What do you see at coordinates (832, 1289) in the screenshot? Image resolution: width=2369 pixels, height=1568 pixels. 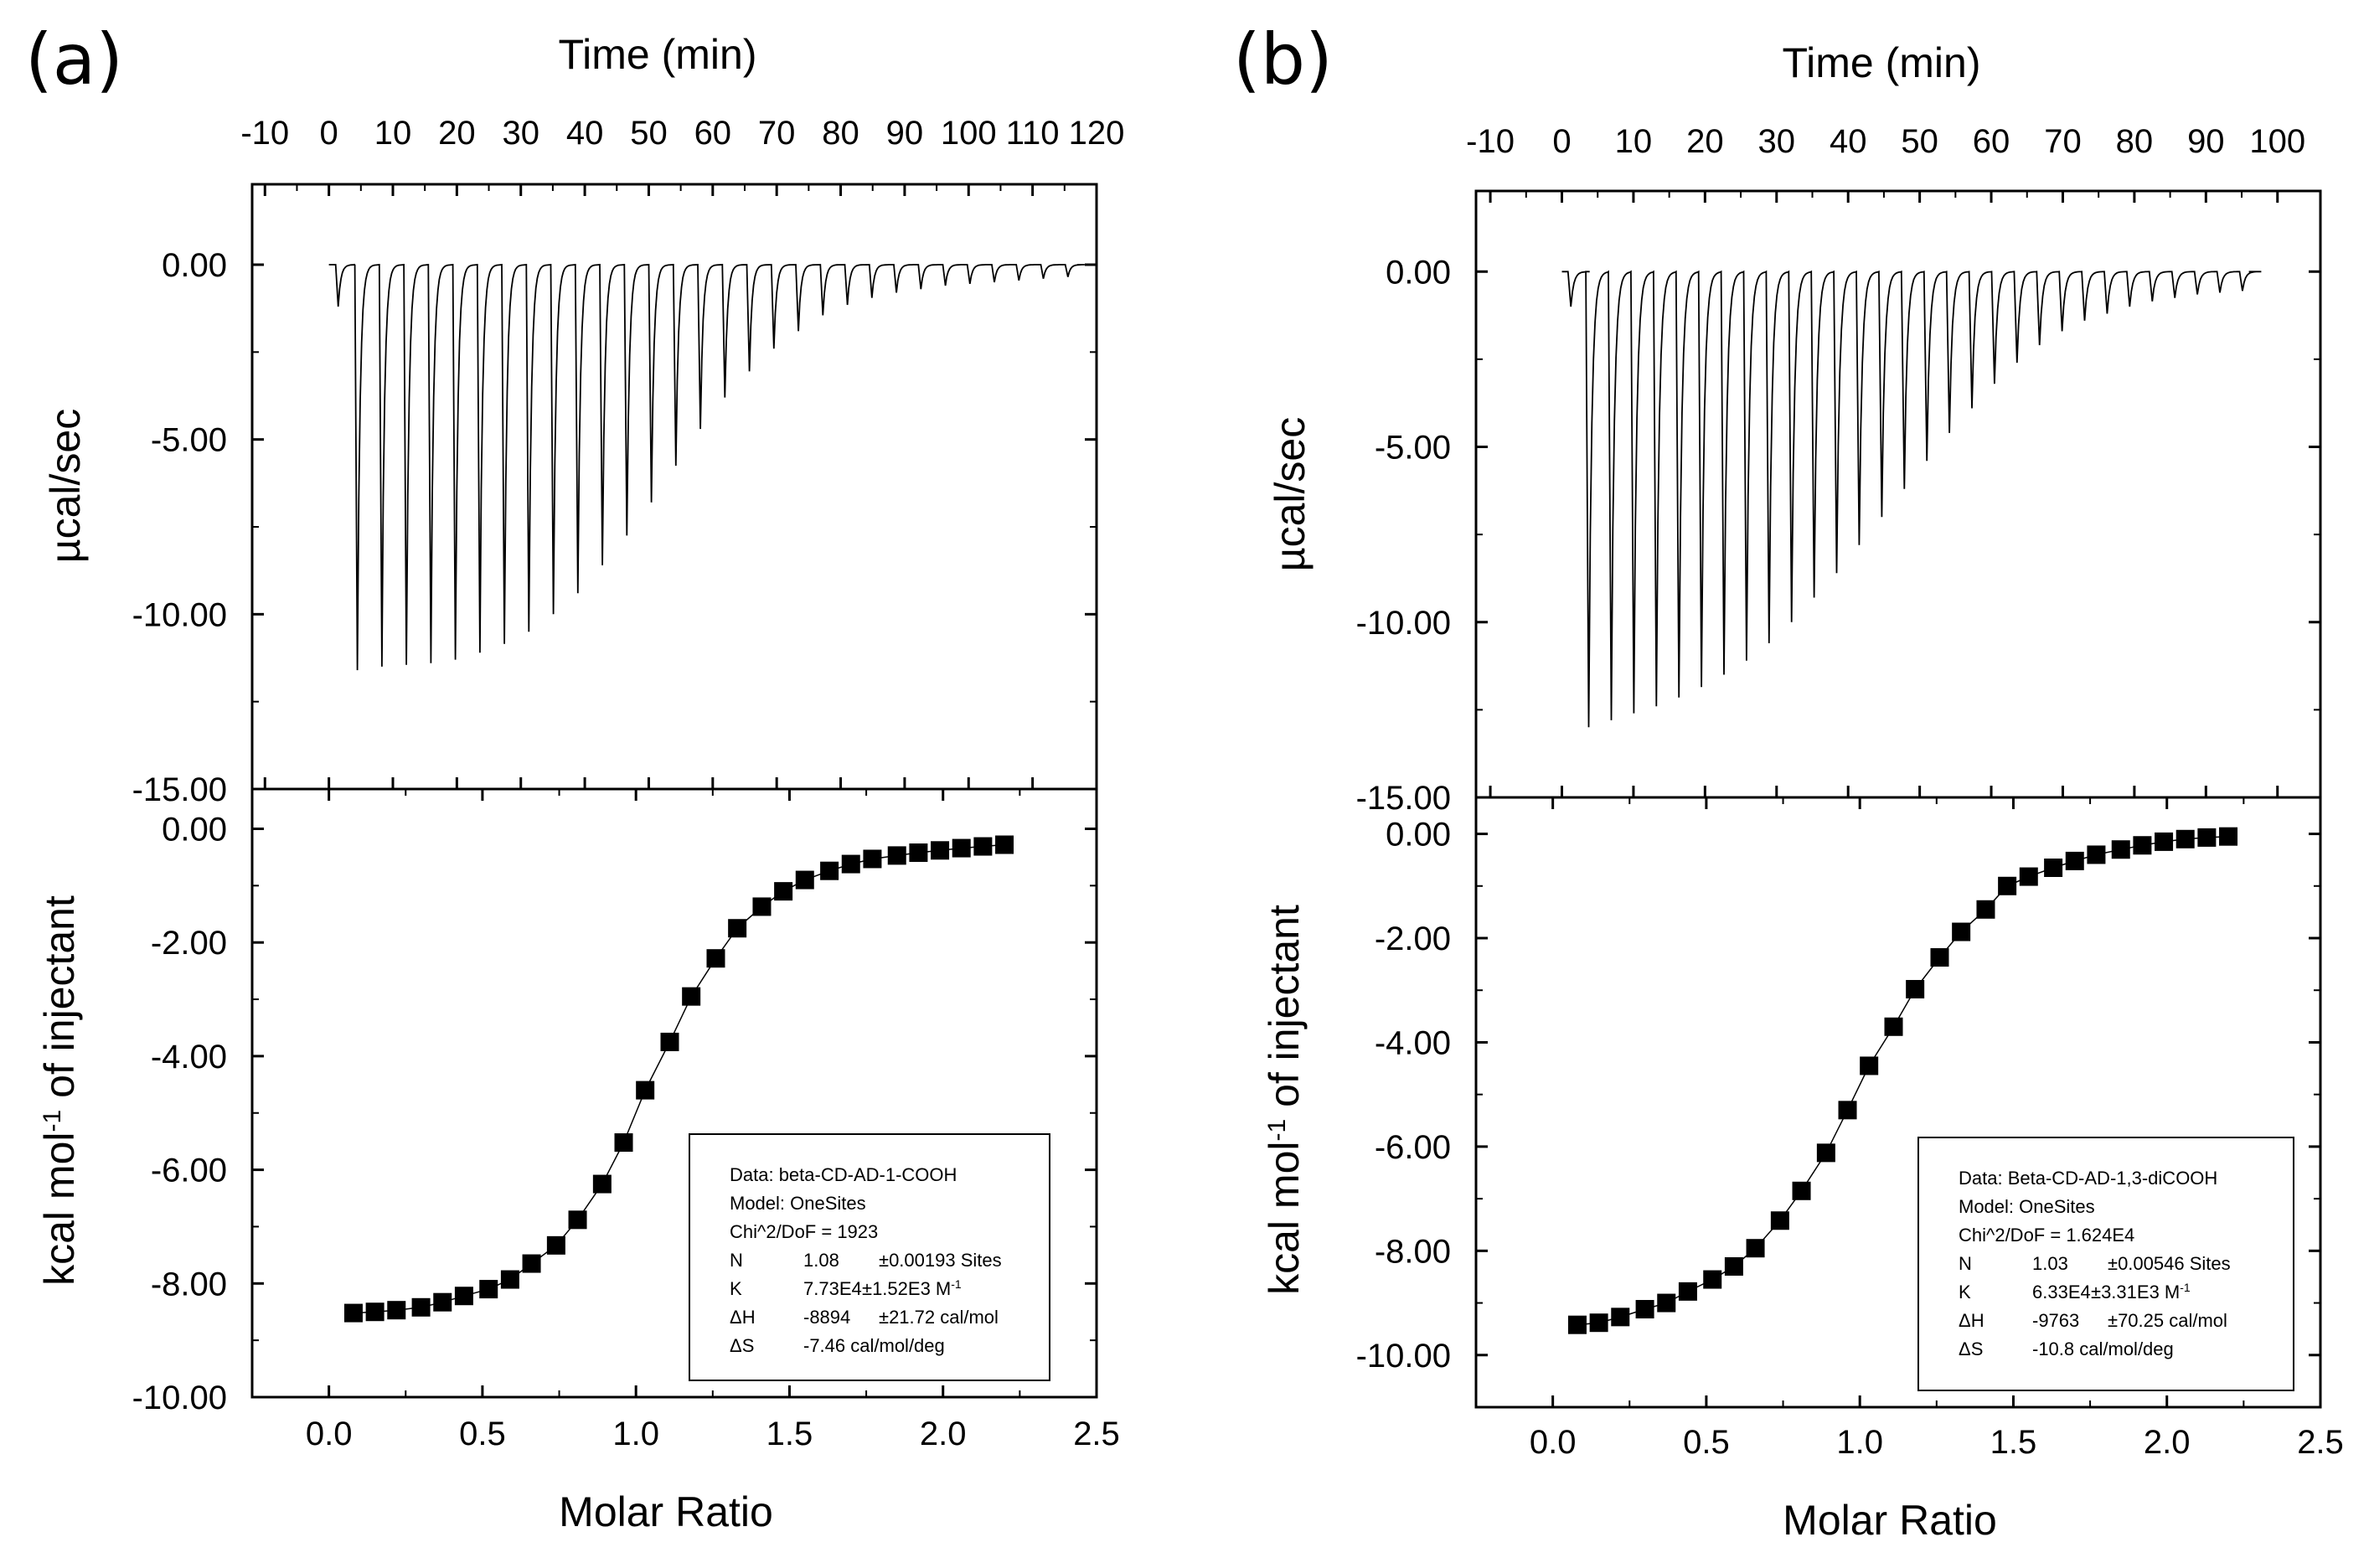 I see `legend-param-value: 7.73E4` at bounding box center [832, 1289].